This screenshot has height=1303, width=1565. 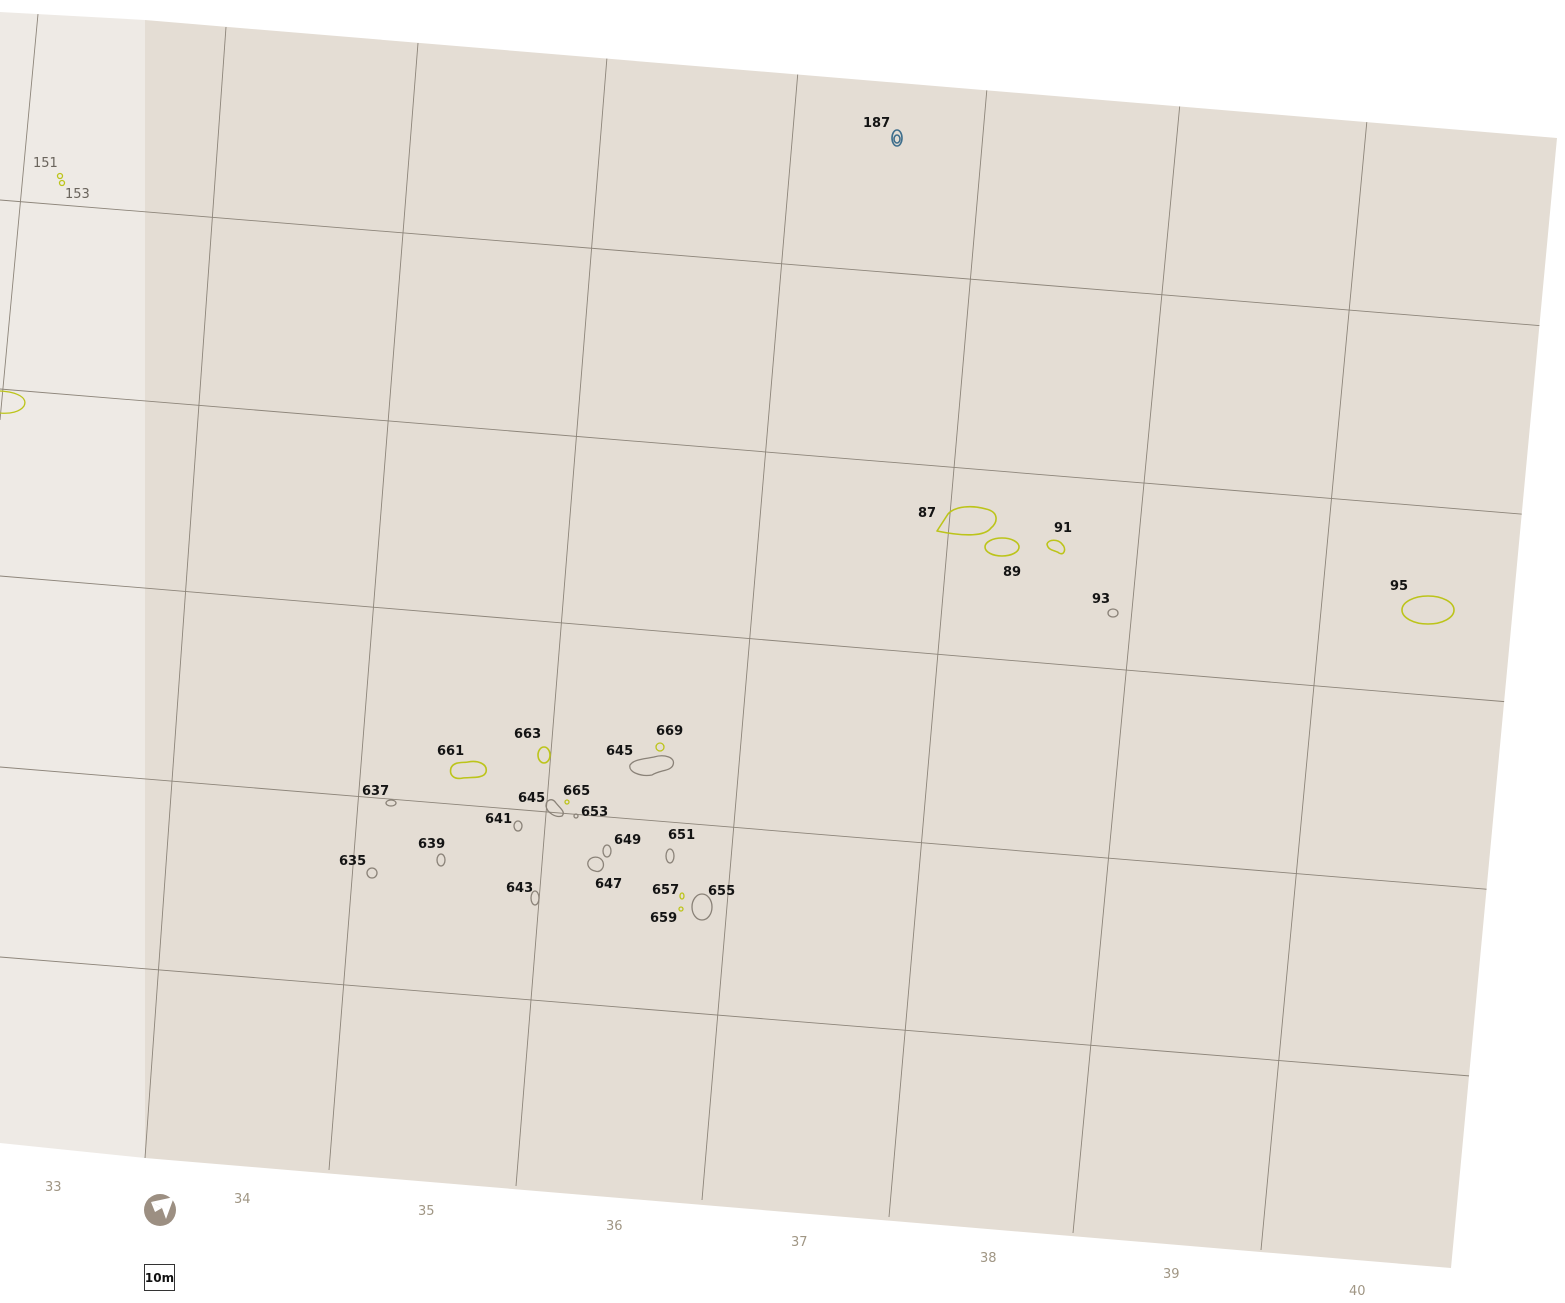 I want to click on feature-label-93: 93, so click(x=1101, y=599).